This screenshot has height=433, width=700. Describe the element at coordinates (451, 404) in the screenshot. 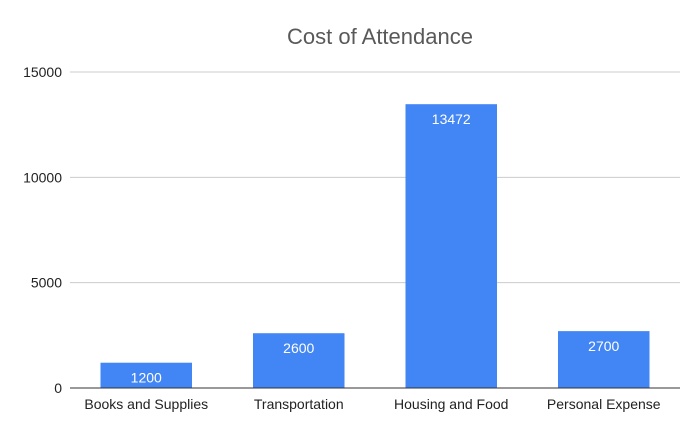

I see `x-tick-label: Housing and Food` at that location.